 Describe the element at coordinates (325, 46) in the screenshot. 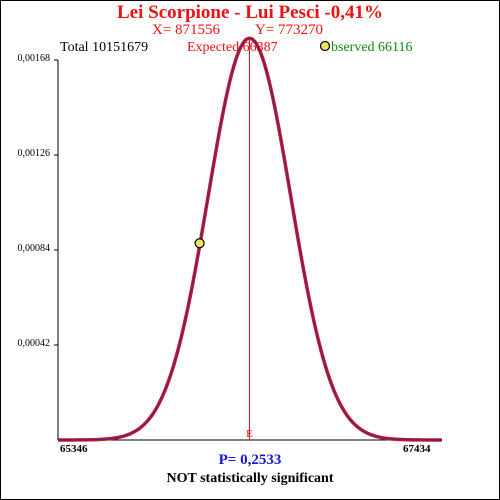

I see `observed-marker-icon` at that location.